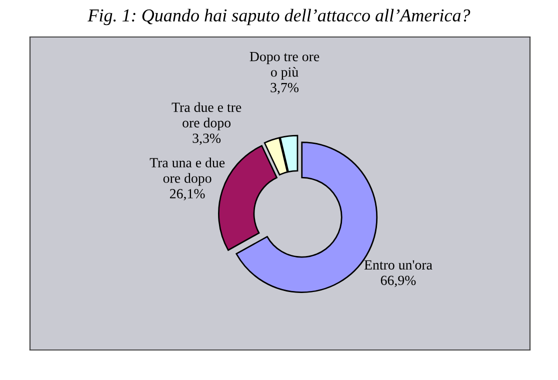  What do you see at coordinates (398, 282) in the screenshot?
I see `data-label: 66,9%` at bounding box center [398, 282].